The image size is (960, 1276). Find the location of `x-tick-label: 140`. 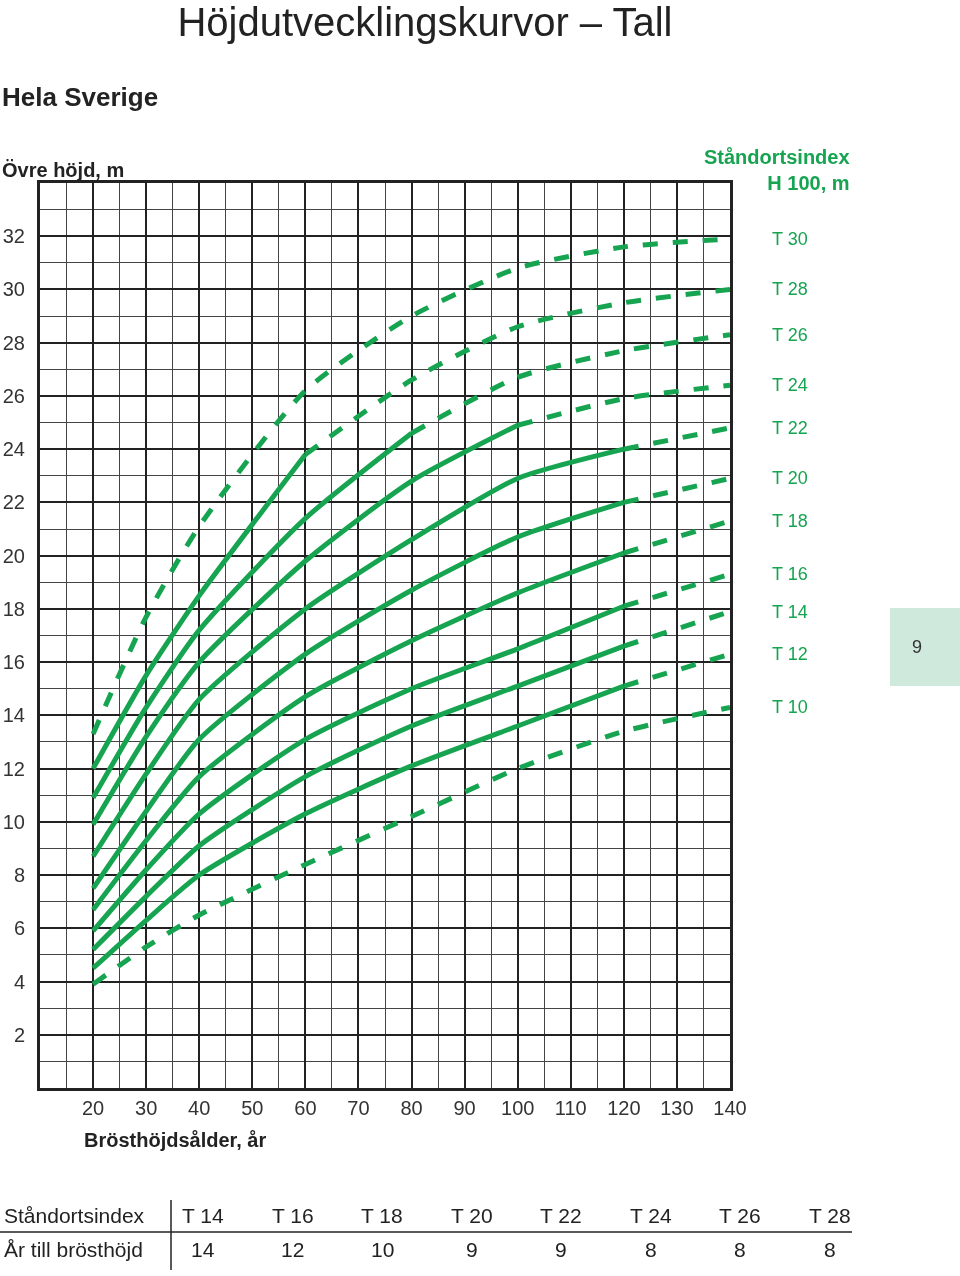

x-tick-label: 140 is located at coordinates (730, 1108).